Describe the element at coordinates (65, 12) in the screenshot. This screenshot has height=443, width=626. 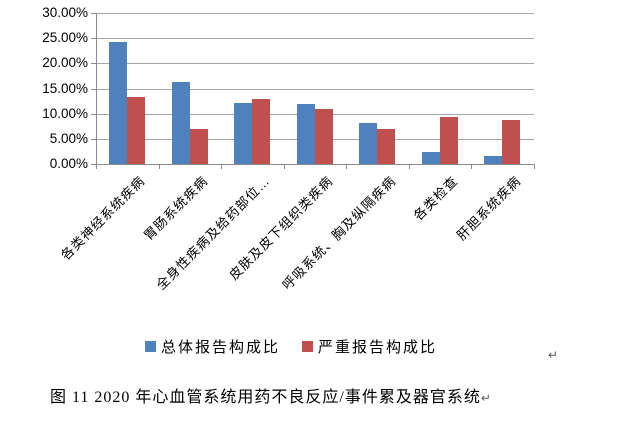
I see `y-axis-tick-label: 30.00%` at that location.